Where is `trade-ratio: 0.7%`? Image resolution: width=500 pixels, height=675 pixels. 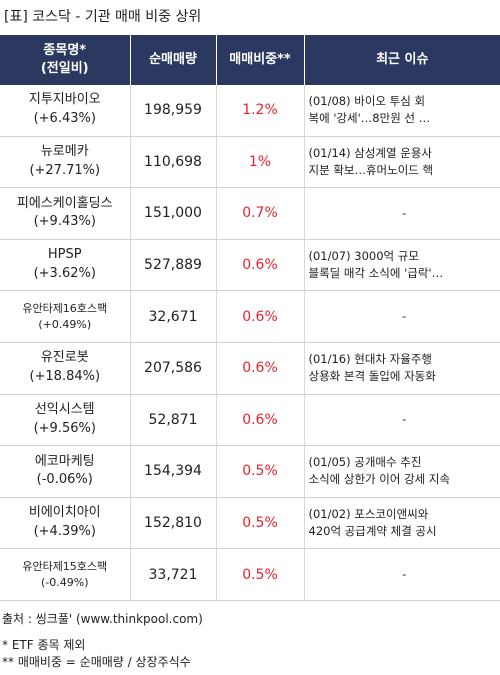 trade-ratio: 0.7% is located at coordinates (260, 213).